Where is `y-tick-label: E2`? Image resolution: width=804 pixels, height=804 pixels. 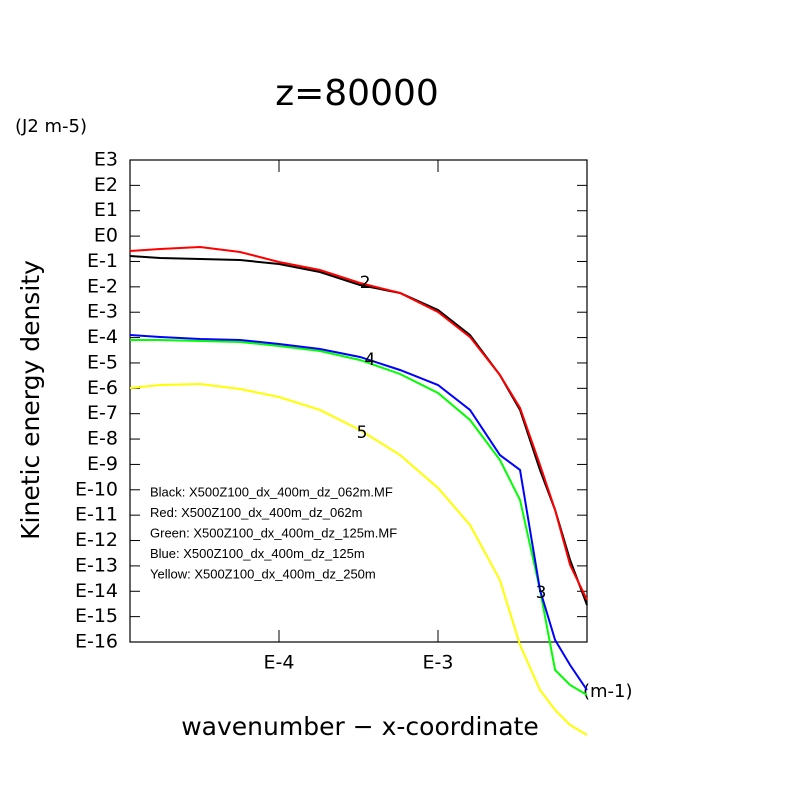
y-tick-label: E2 is located at coordinates (106, 185).